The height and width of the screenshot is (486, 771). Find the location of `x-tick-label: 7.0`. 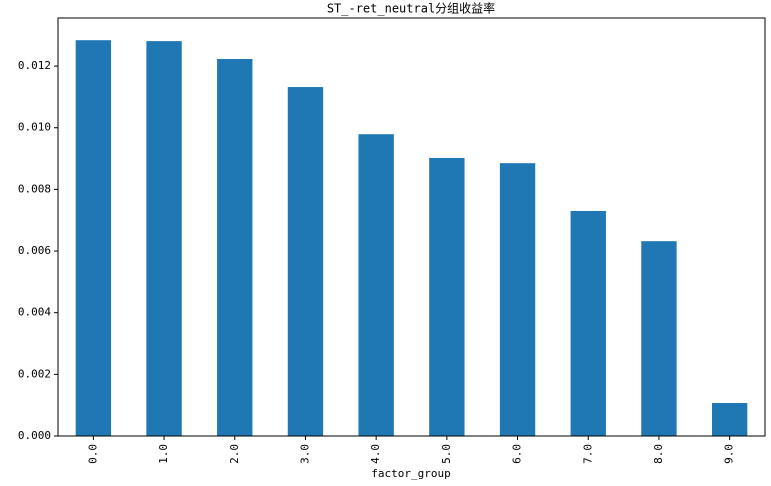

x-tick-label: 7.0 is located at coordinates (587, 454).